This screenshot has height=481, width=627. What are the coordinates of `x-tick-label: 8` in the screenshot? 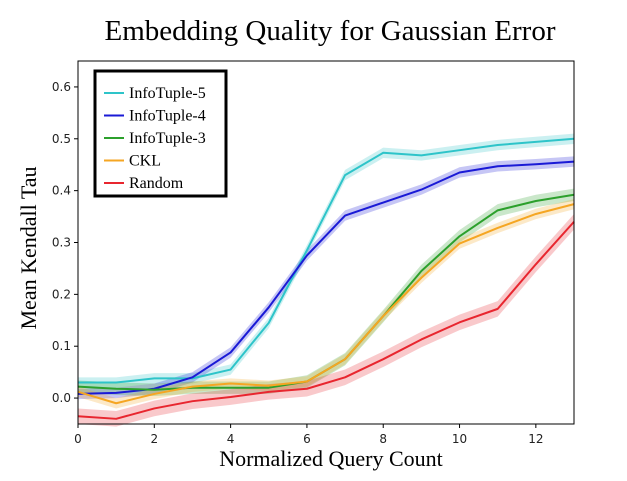 It's located at (383, 439).